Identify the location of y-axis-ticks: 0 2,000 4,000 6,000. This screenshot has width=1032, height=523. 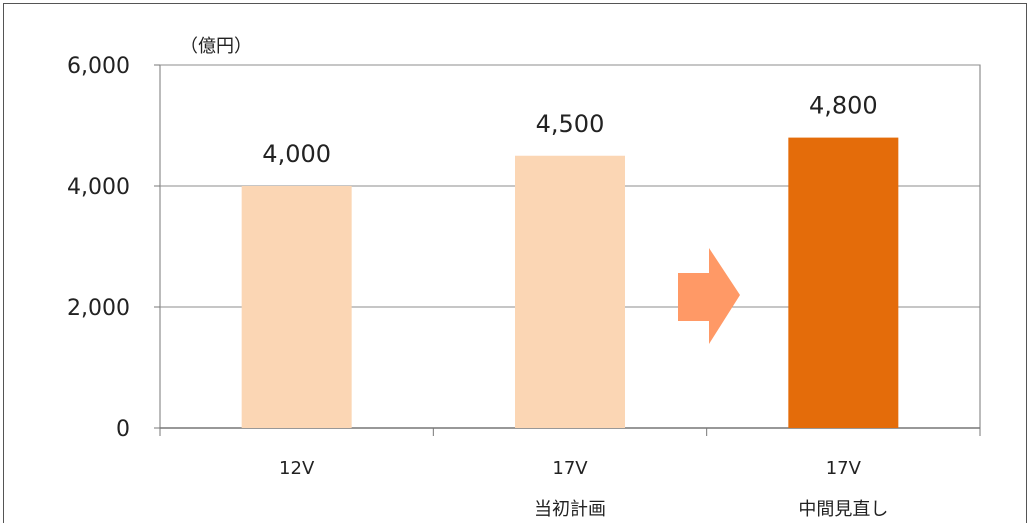
(113, 248).